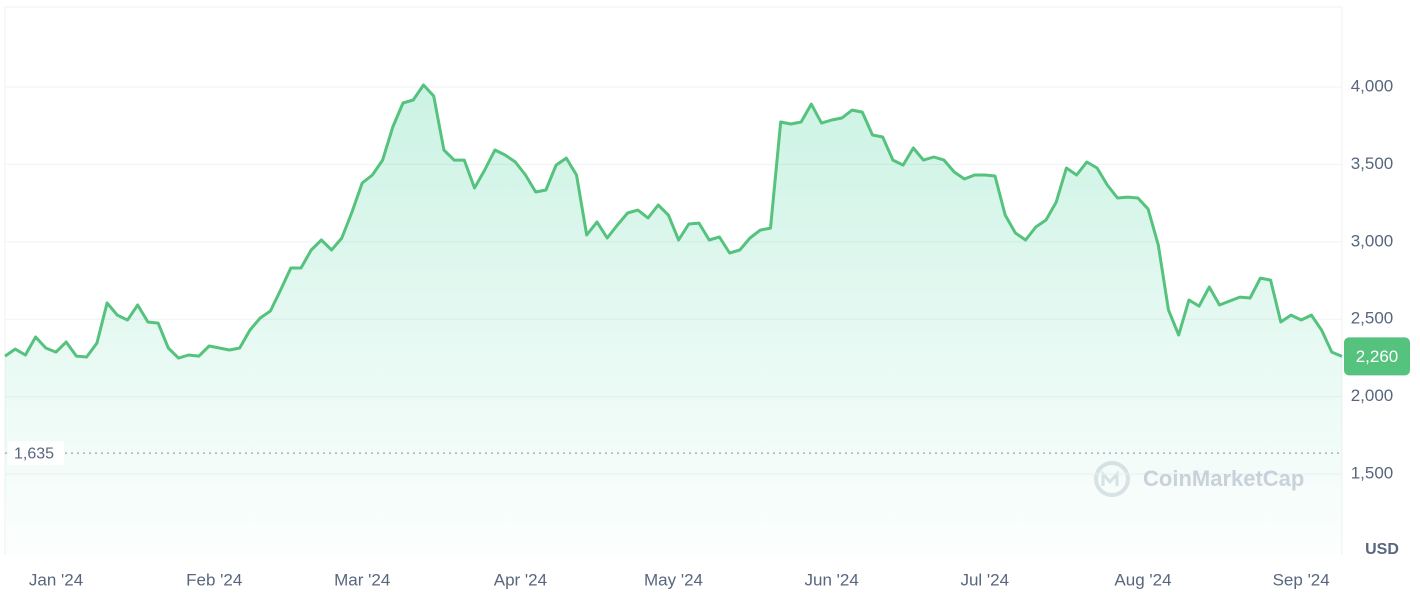 This screenshot has width=1420, height=608. Describe the element at coordinates (832, 579) in the screenshot. I see `x-tick-label: Jun '24` at that location.